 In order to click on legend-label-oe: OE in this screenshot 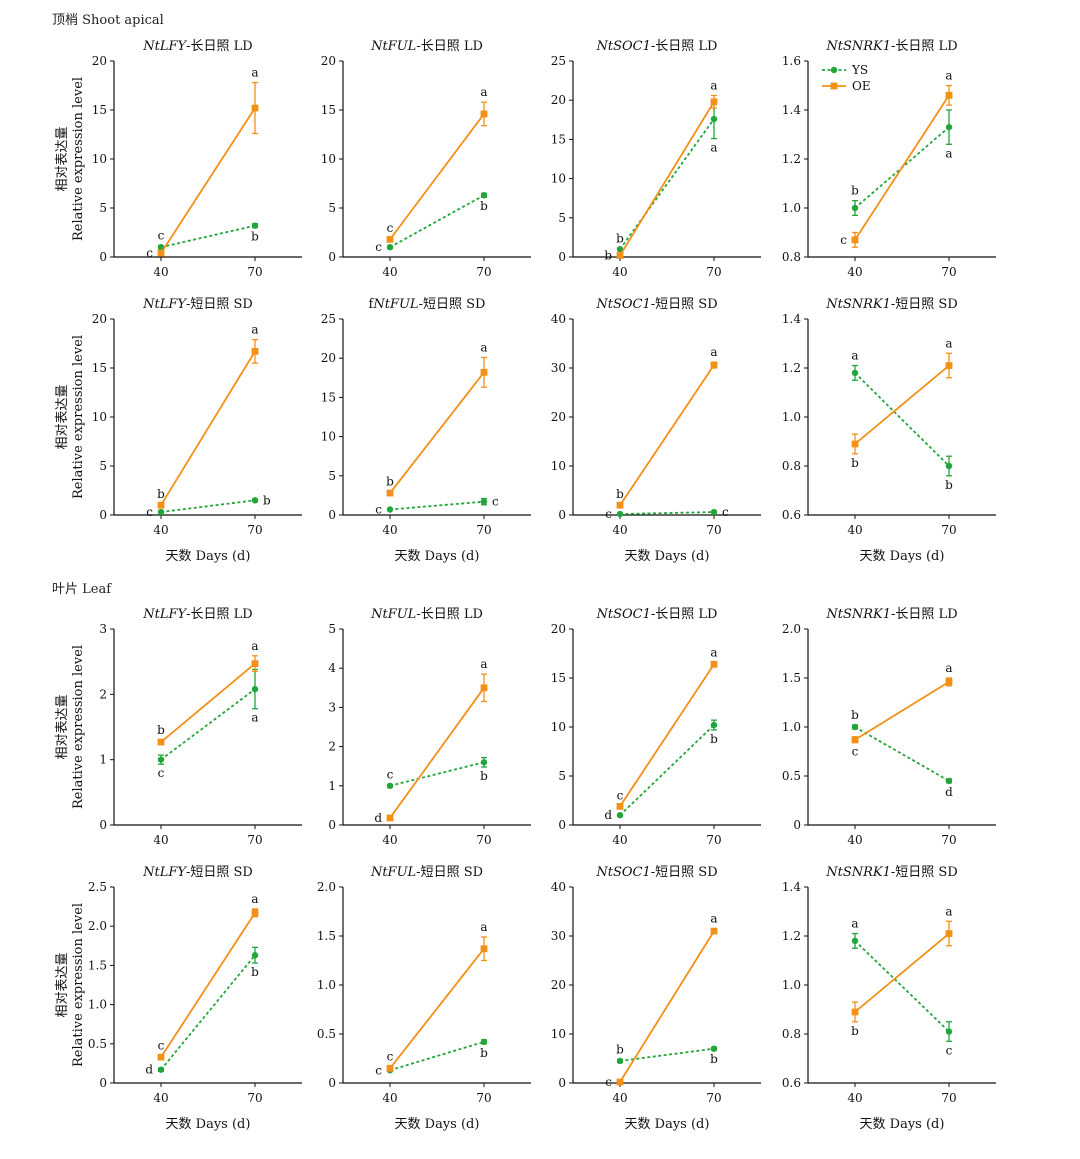, I will do `click(861, 86)`.